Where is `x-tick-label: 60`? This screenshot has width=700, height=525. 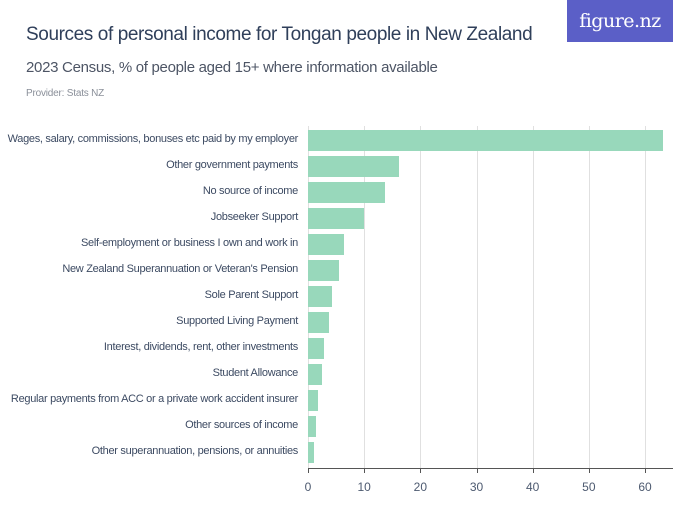
x-tick-label: 60 is located at coordinates (645, 487).